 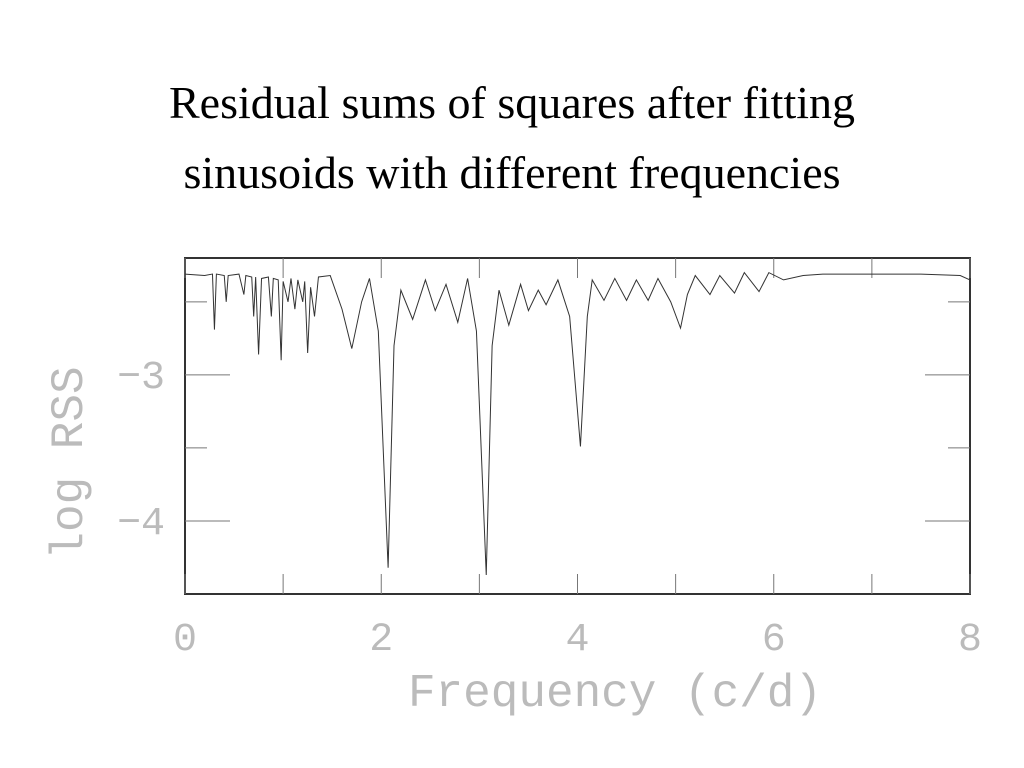 I want to click on x-tick-label: 2, so click(x=381, y=640).